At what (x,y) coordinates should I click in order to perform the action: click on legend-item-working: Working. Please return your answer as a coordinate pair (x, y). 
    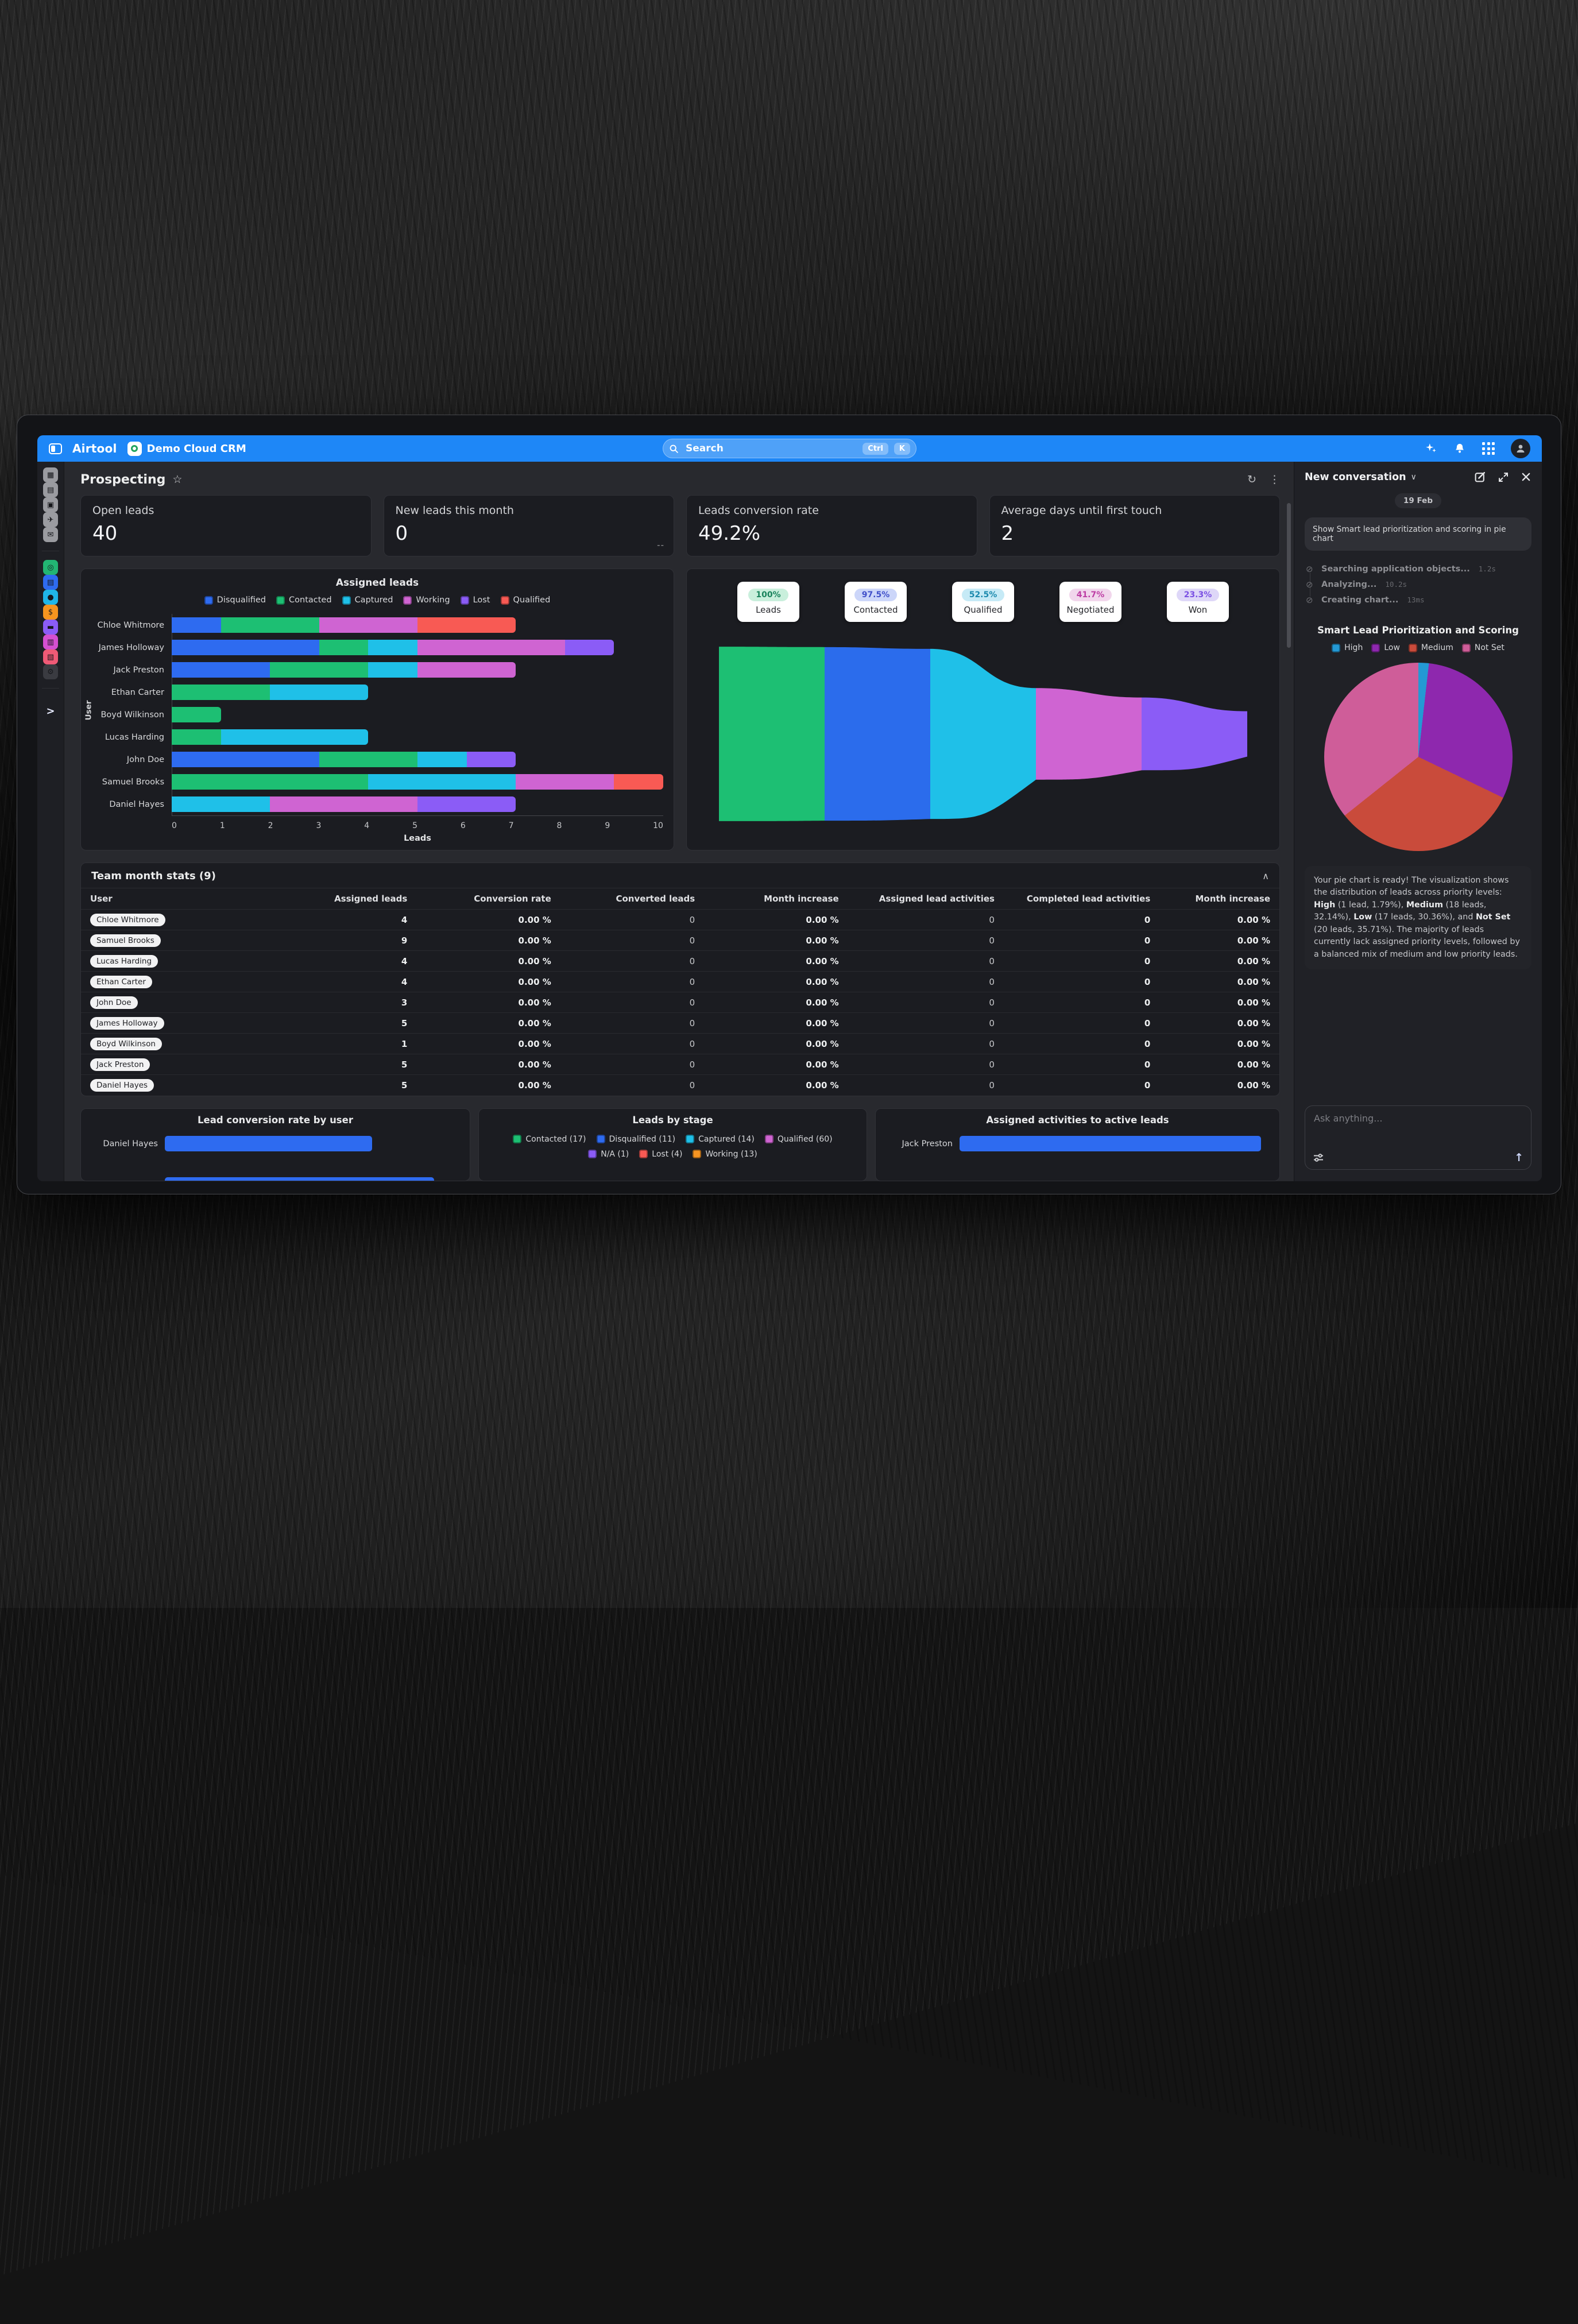
    Looking at the image, I should click on (426, 600).